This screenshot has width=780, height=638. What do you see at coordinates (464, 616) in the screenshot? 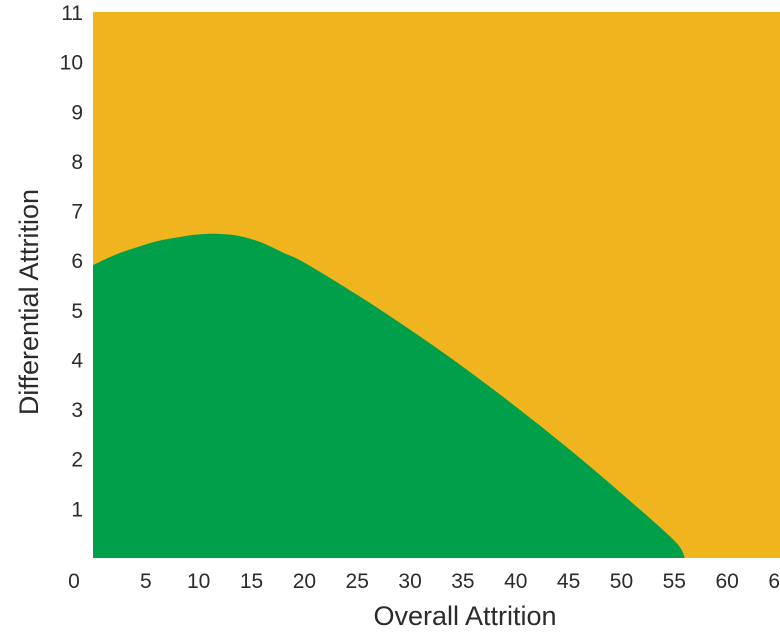
I see `x-axis-label: Overall Attrition` at bounding box center [464, 616].